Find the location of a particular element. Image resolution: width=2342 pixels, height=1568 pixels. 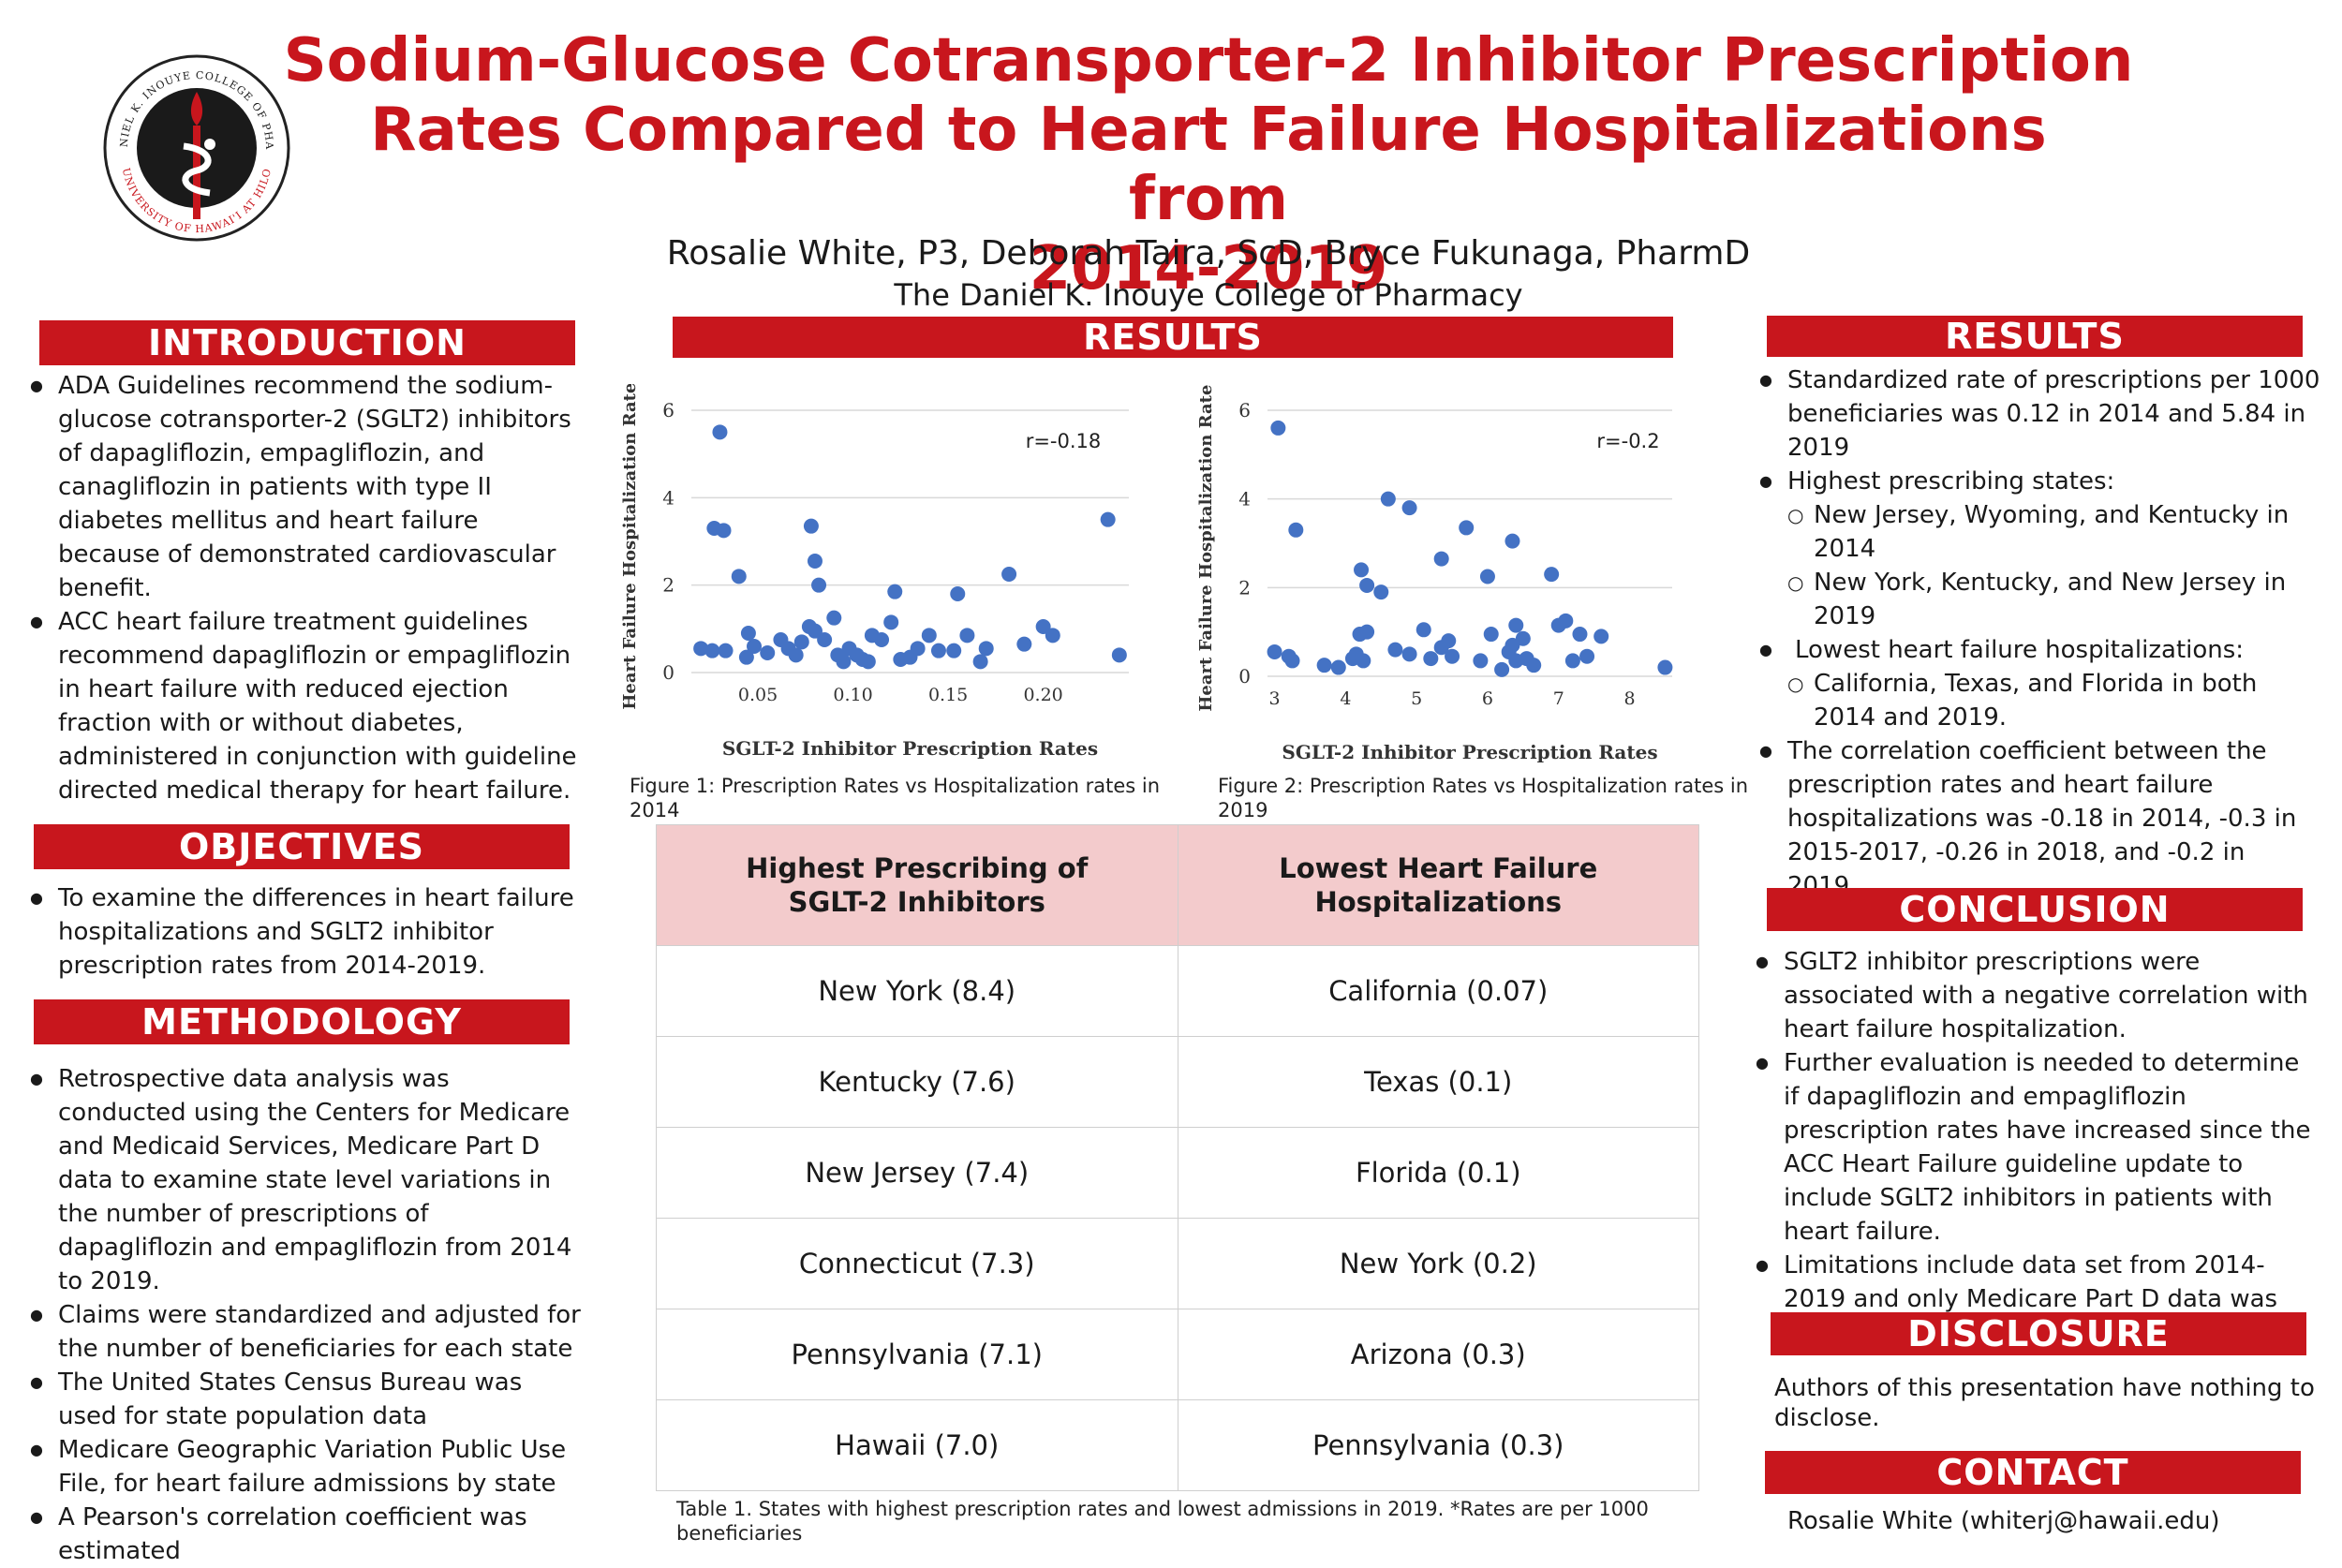

x-tick-label: 3 is located at coordinates (1275, 698).